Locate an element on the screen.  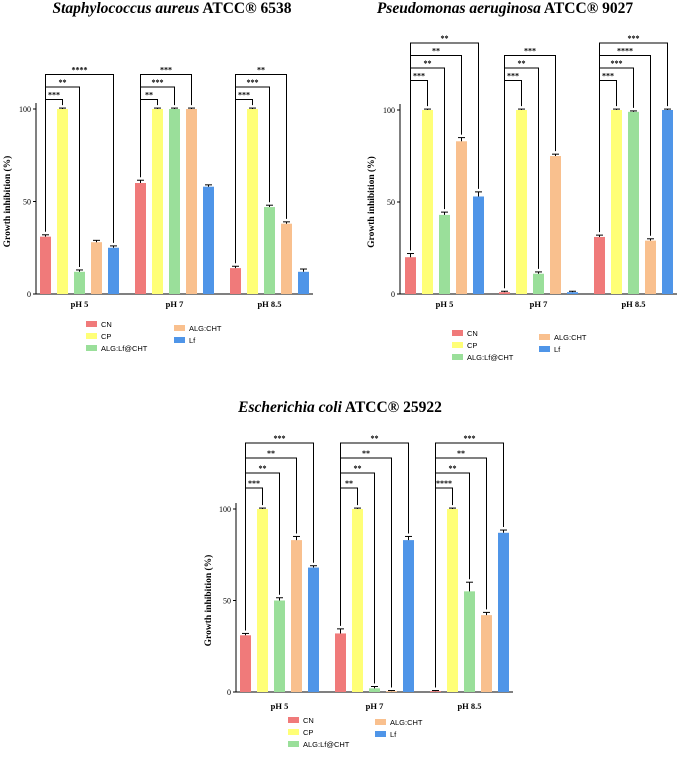
chart-title-species: Escherichia coli is located at coordinates (289, 407).